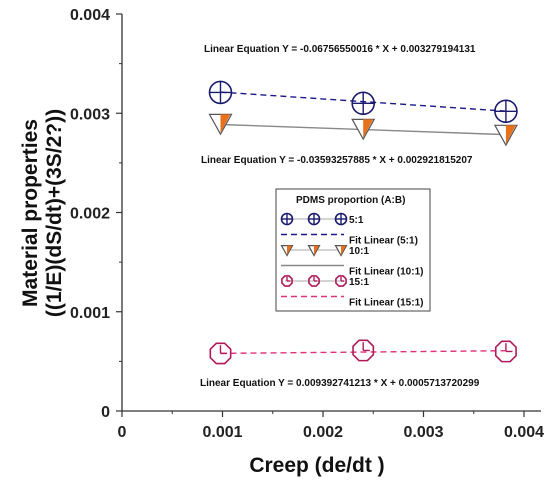 This screenshot has width=550, height=488. Describe the element at coordinates (323, 432) in the screenshot. I see `x-tick-label: 0.002` at that location.